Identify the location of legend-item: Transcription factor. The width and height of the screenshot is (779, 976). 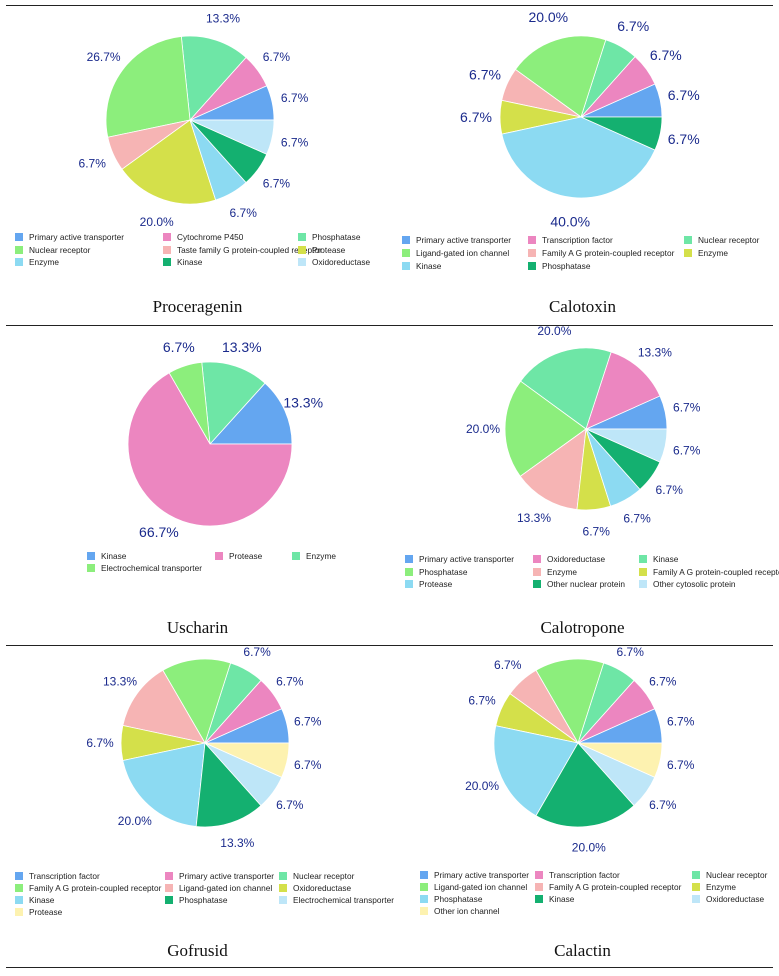
(577, 875).